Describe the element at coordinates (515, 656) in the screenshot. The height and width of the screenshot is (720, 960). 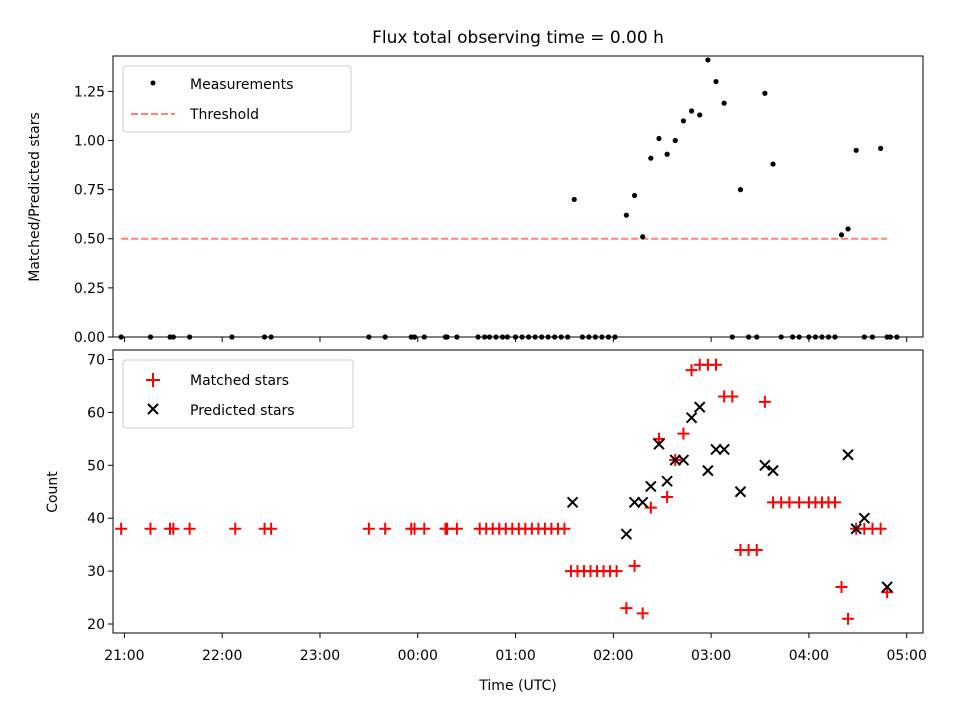
I see `bottom-x-tick-label: 01:00` at that location.